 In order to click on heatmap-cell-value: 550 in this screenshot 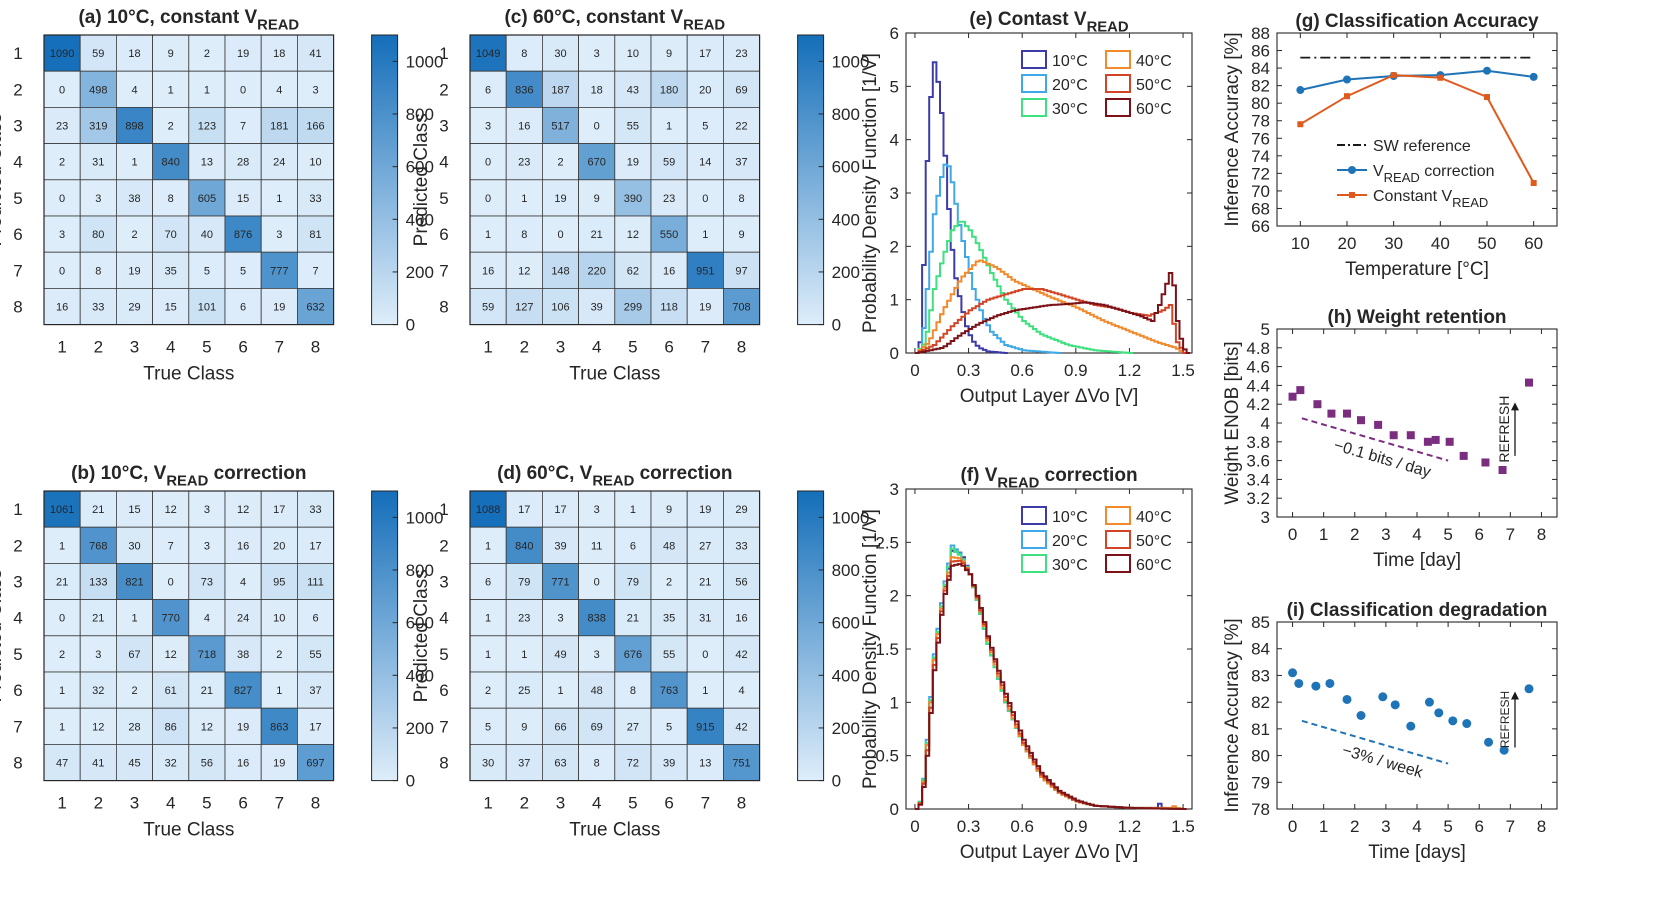, I will do `click(669, 235)`.